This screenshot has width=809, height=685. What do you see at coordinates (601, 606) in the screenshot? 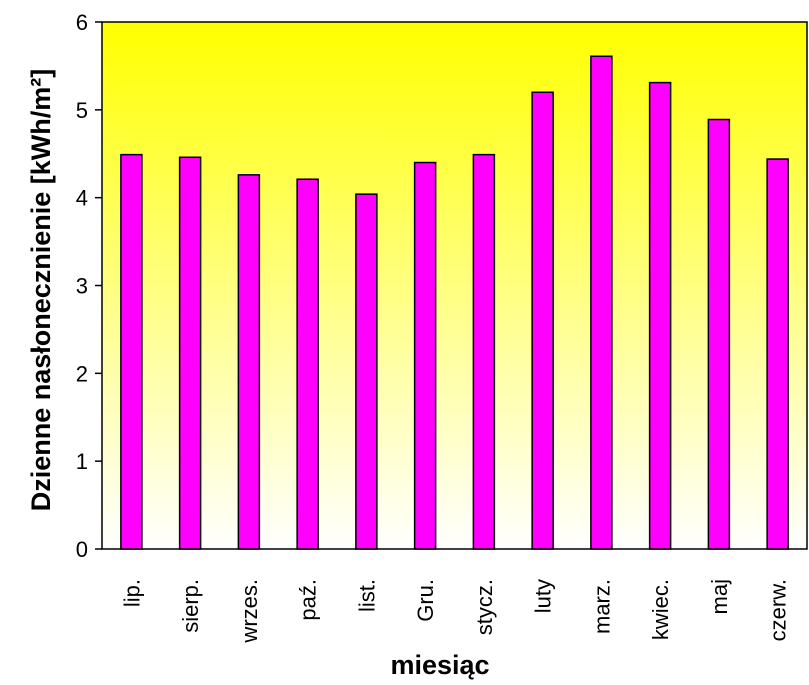
I see `x-tick-label: marz.` at bounding box center [601, 606].